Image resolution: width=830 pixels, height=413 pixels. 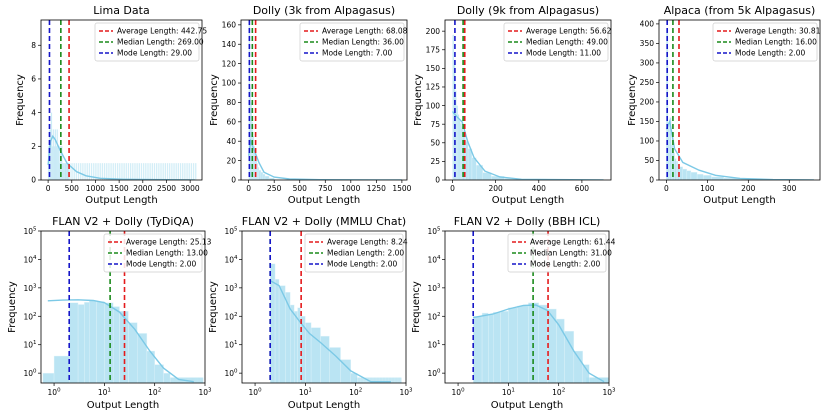 What do you see at coordinates (582, 188) in the screenshot?
I see `x-tick-label: 600` at bounding box center [582, 188].